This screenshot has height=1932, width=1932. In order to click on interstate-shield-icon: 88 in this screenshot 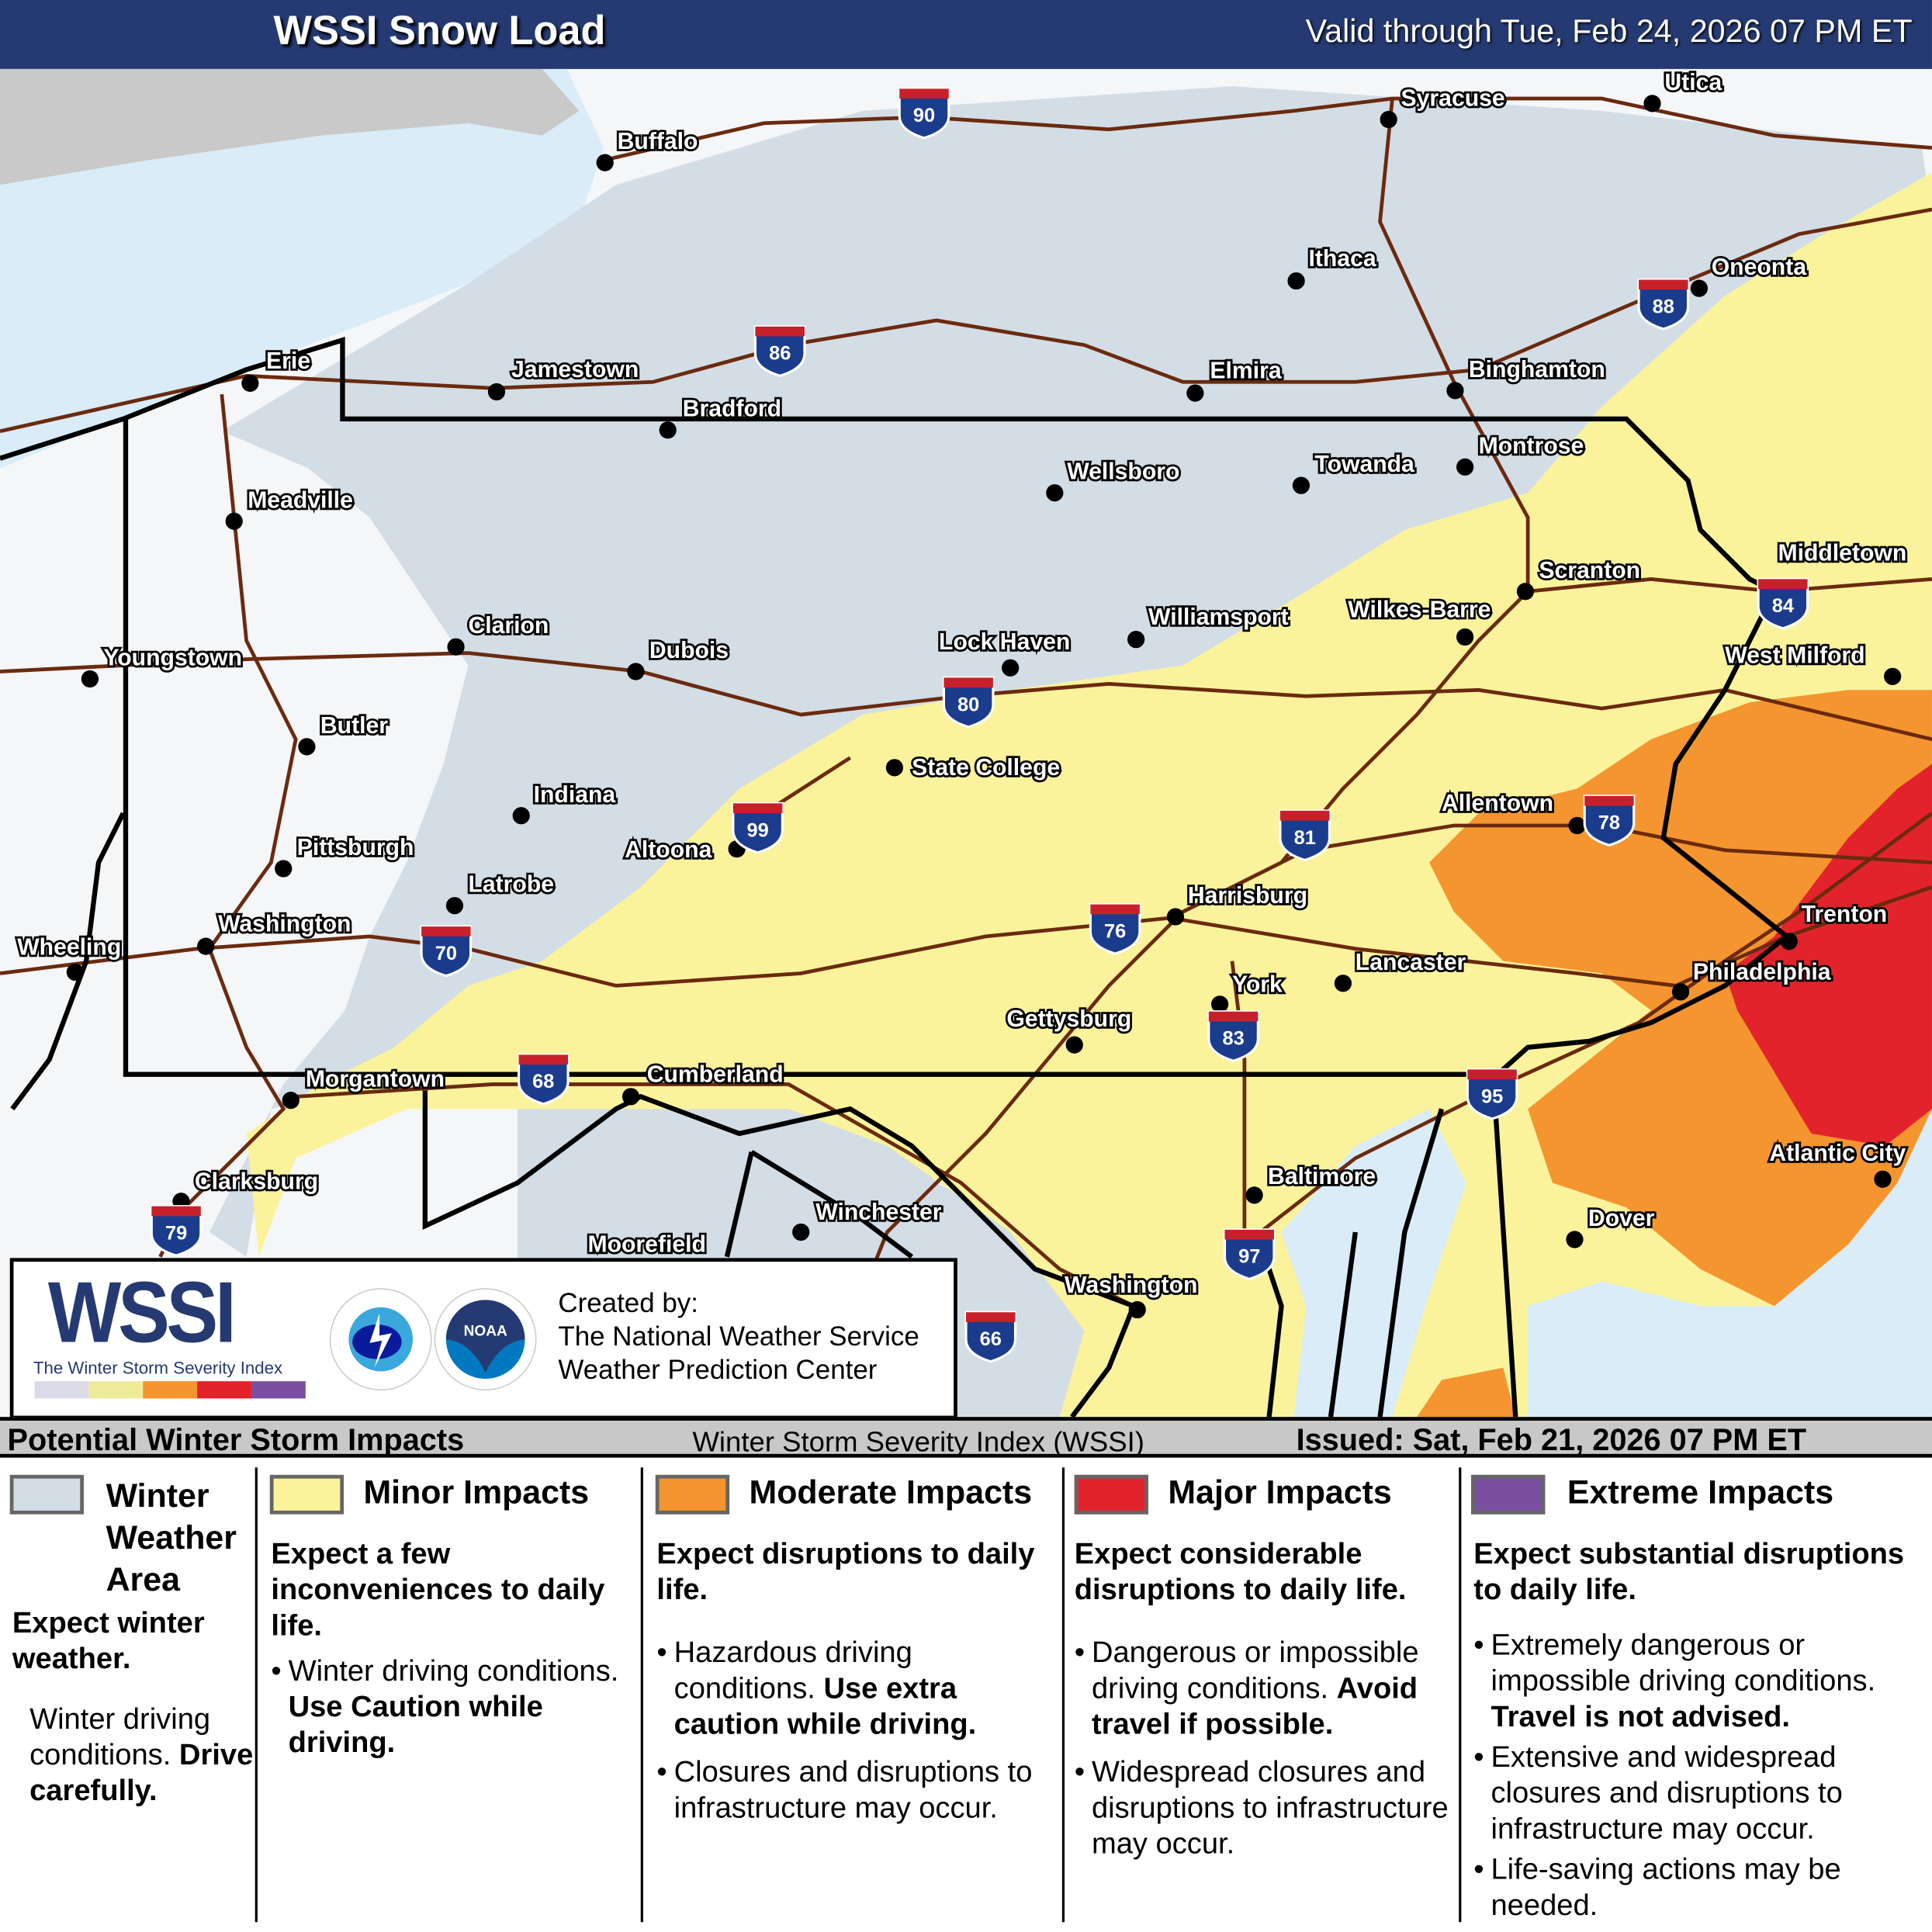, I will do `click(1663, 304)`.